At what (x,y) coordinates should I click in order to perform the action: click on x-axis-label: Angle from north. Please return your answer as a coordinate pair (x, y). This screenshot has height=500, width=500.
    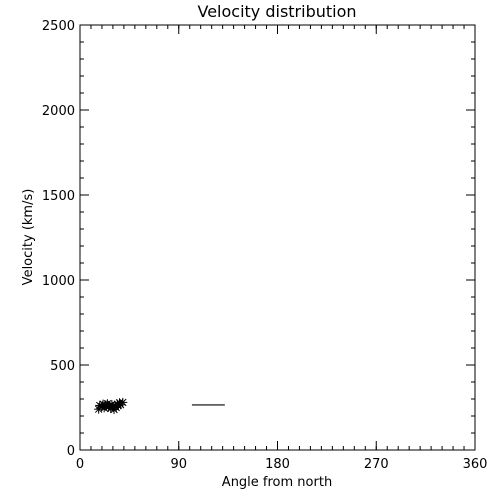
    Looking at the image, I should click on (277, 482).